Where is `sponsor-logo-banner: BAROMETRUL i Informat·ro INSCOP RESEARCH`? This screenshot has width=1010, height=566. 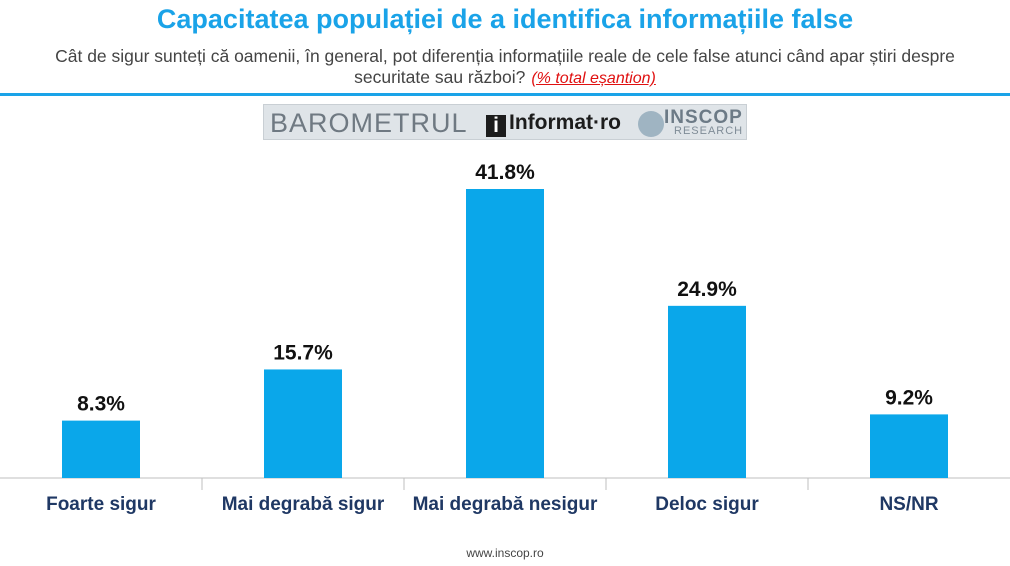 sponsor-logo-banner: BAROMETRUL i Informat·ro INSCOP RESEARCH is located at coordinates (505, 122).